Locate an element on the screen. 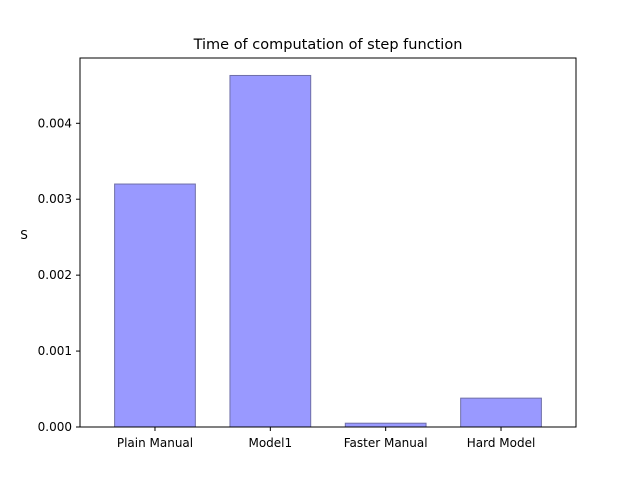 Image resolution: width=640 pixels, height=480 pixels. y-axis-label: S is located at coordinates (24, 235).